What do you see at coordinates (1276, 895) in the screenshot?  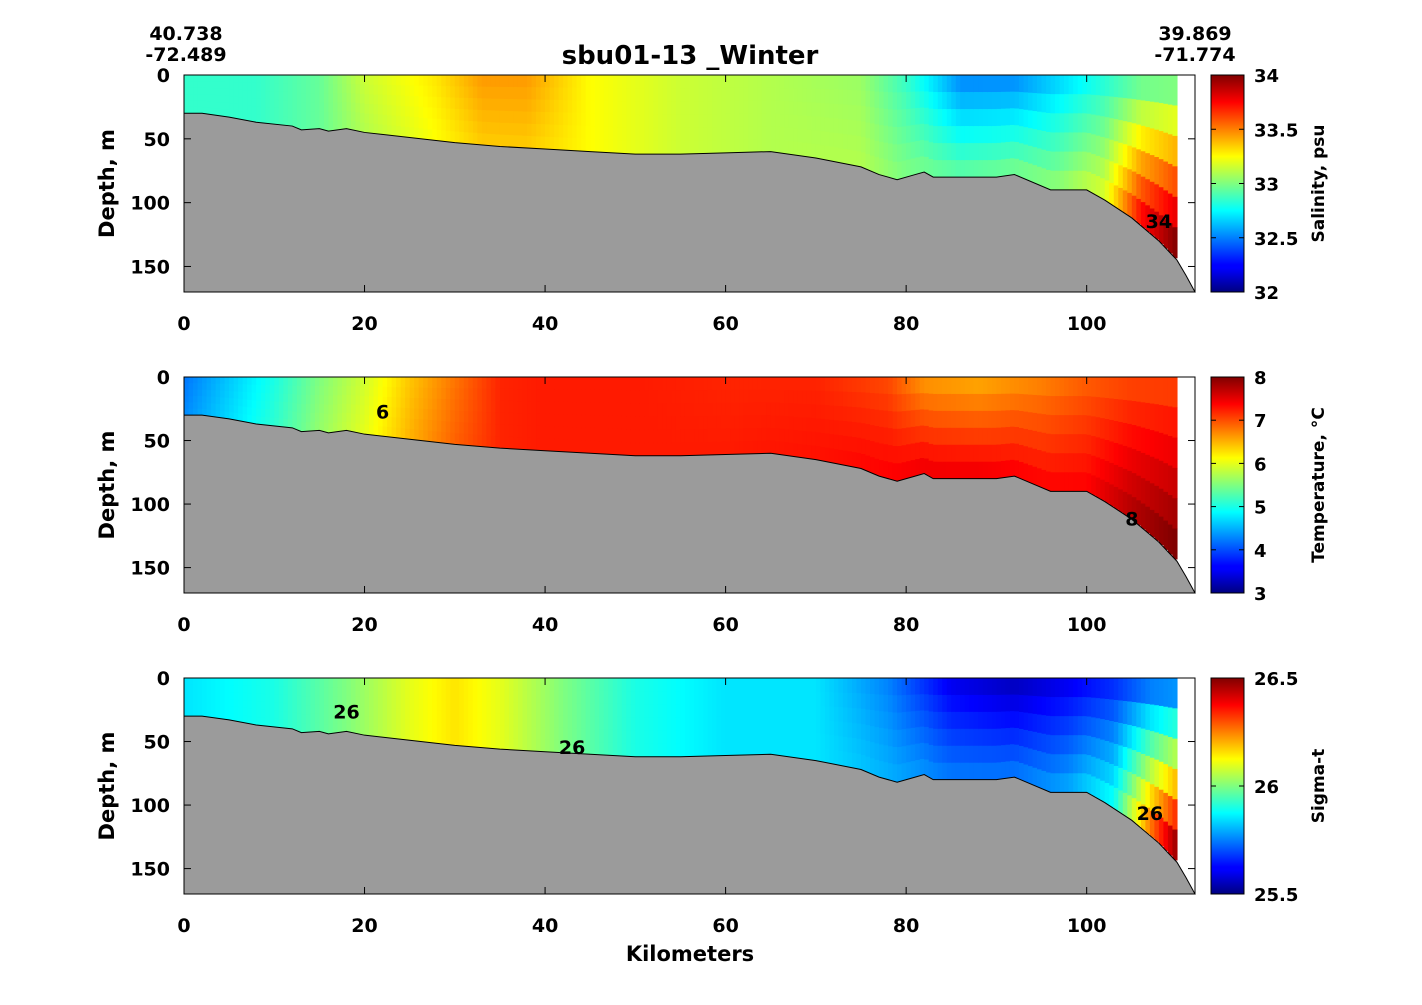 I see `colorbar-tick-label: 25.5` at bounding box center [1276, 895].